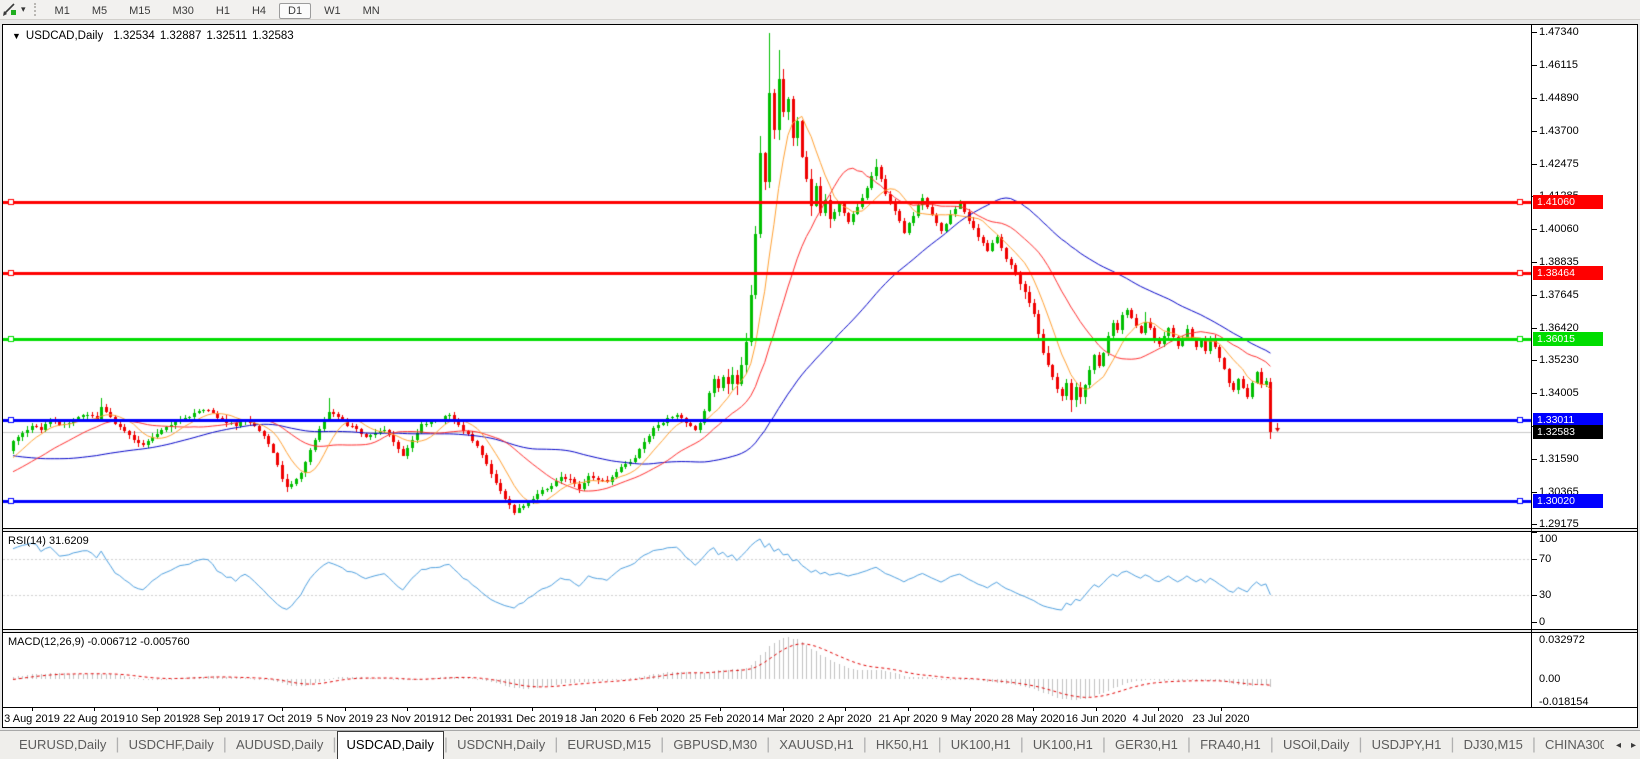 The image size is (1640, 759). Describe the element at coordinates (1559, 32) in the screenshot. I see `price-tick-label: 1.47340` at that location.